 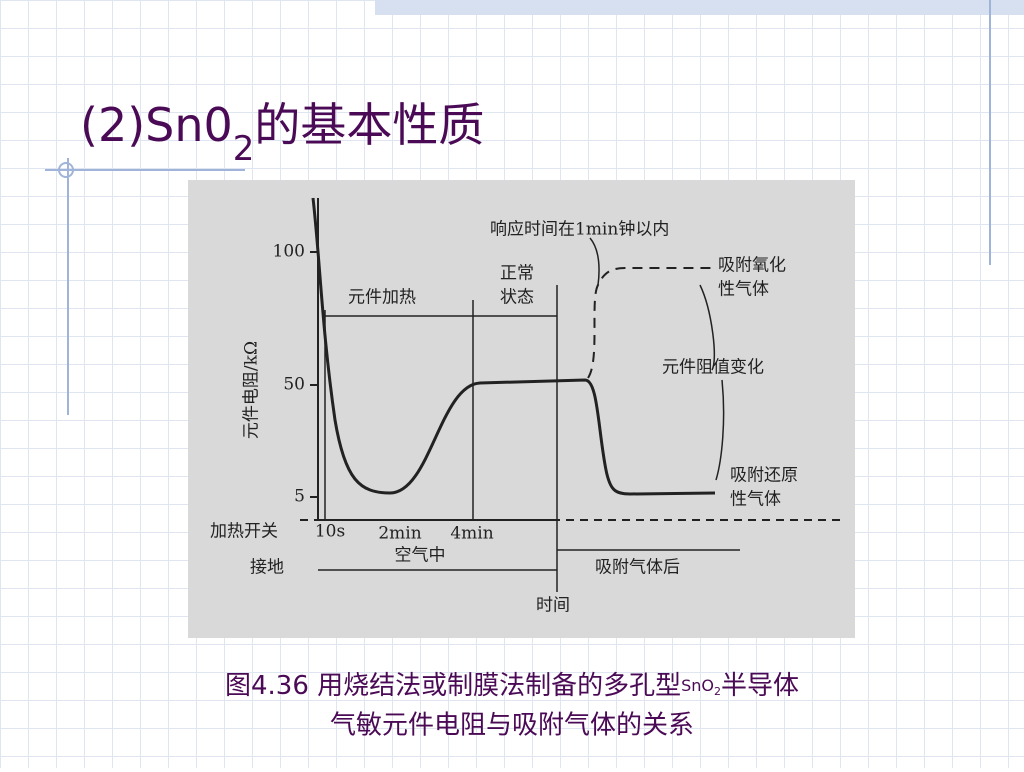 I want to click on deco-circle, so click(x=66, y=170).